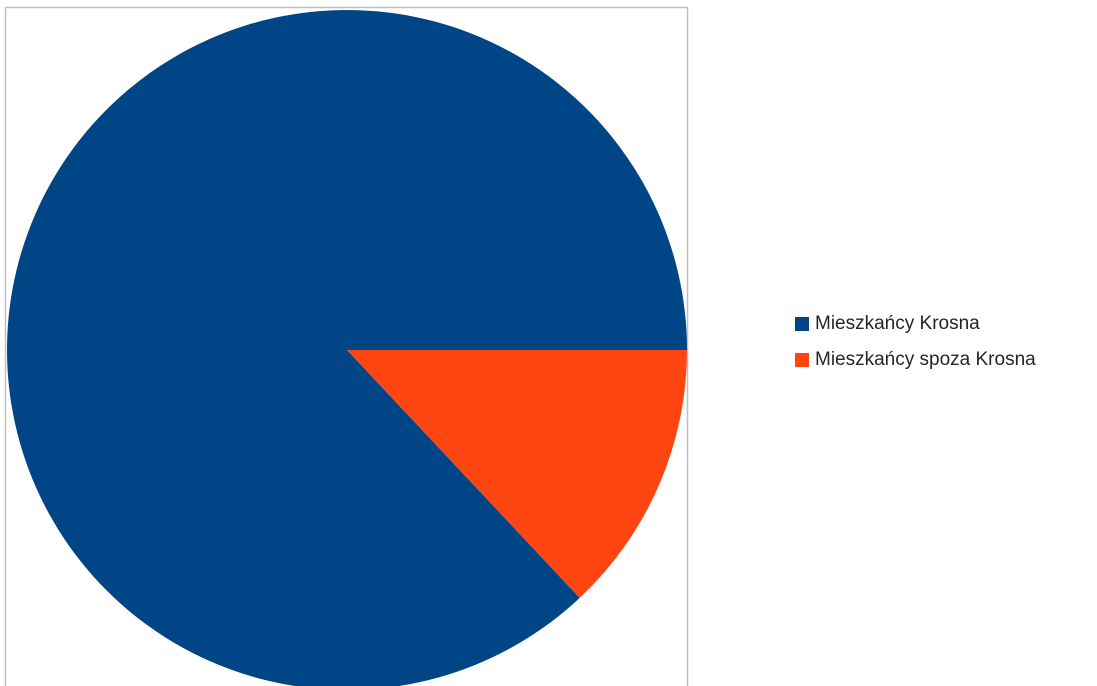  I want to click on legend-swatch-mieszkancy-spoza-krosna, so click(802, 360).